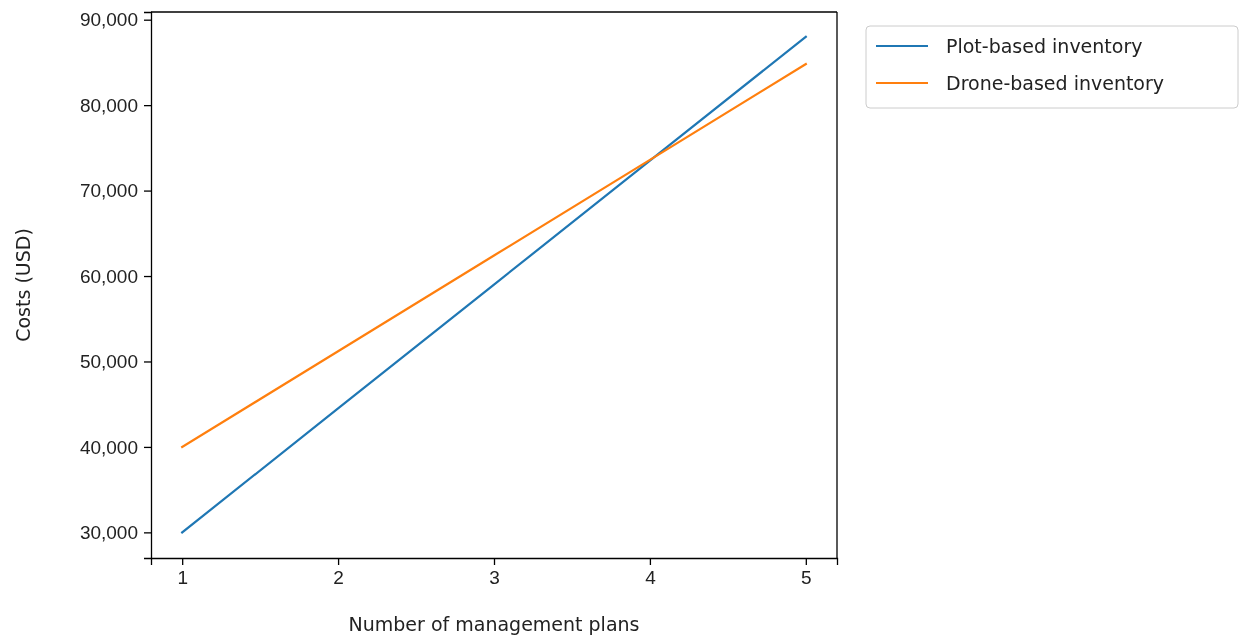 The height and width of the screenshot is (639, 1247). What do you see at coordinates (108, 447) in the screenshot?
I see `y-tick-label: 40,000` at bounding box center [108, 447].